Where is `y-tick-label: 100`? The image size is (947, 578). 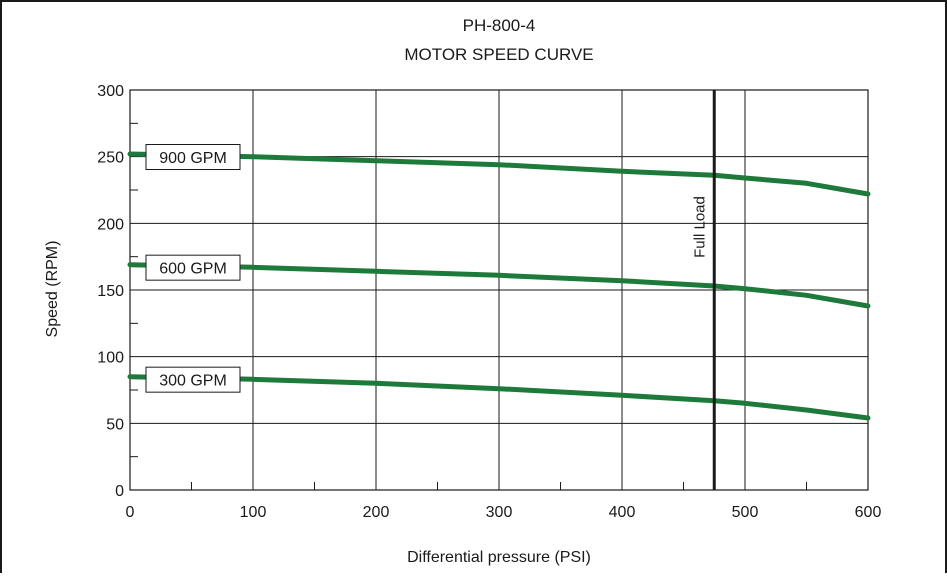
y-tick-label: 100 is located at coordinates (110, 358).